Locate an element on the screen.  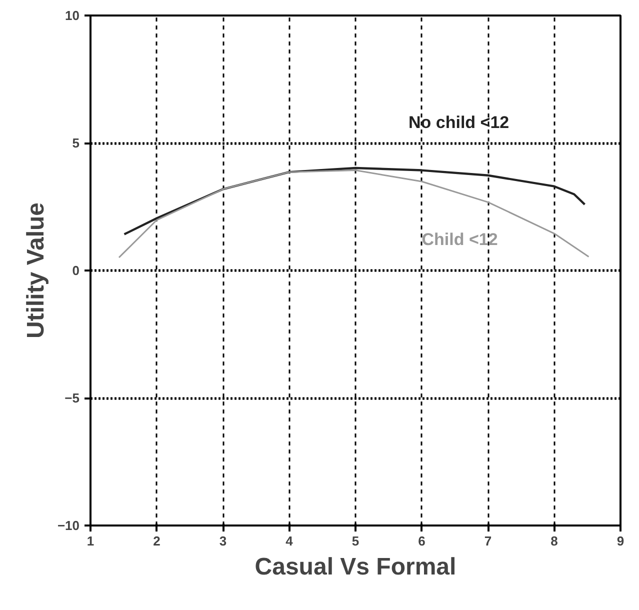
x-tick-label: 9 is located at coordinates (620, 541).